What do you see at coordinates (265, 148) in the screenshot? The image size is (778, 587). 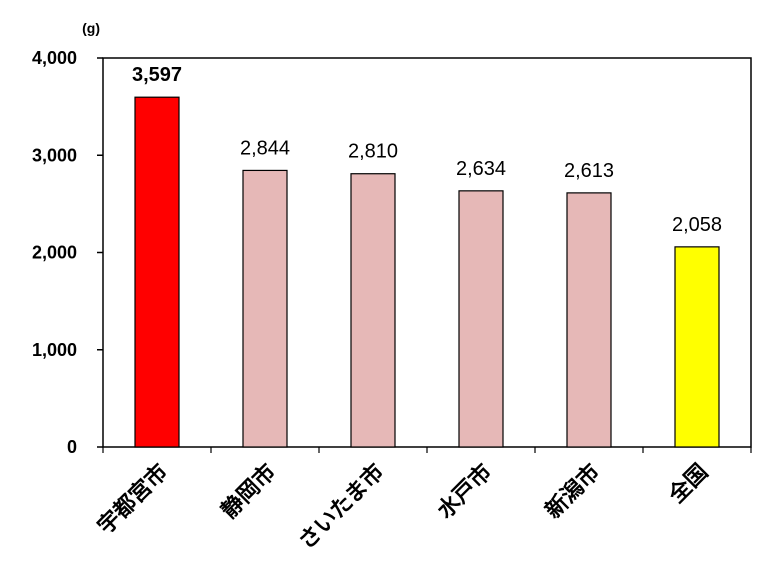 I see `data-label: 2,844` at bounding box center [265, 148].